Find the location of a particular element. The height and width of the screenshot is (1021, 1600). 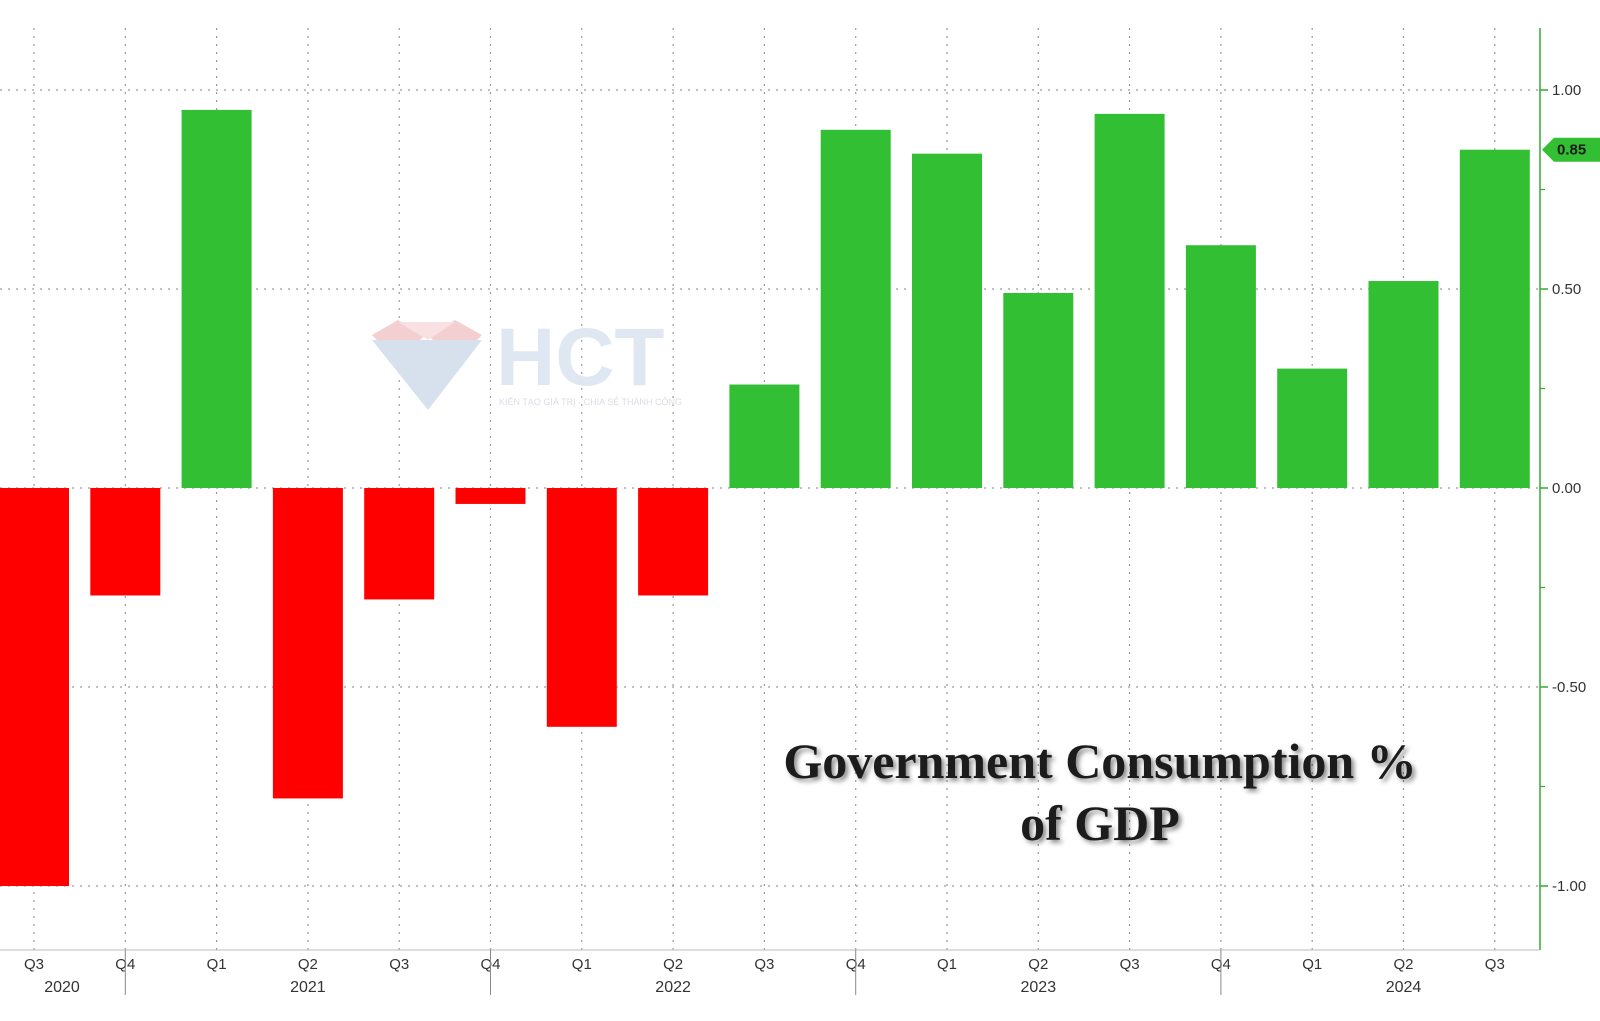

watermark-tagline: KIẾN TẠO GIÁ TRỊ - CHIA SẺ THÀNH CÔNG is located at coordinates (590, 401).